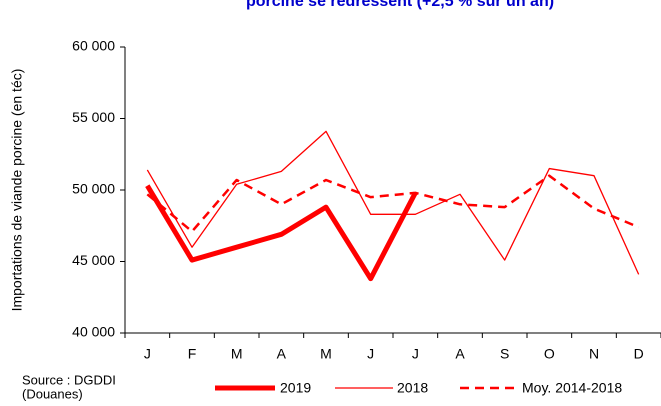 Image resolution: width=661 pixels, height=406 pixels. Describe the element at coordinates (639, 354) in the screenshot. I see `x-tick-label: D` at that location.